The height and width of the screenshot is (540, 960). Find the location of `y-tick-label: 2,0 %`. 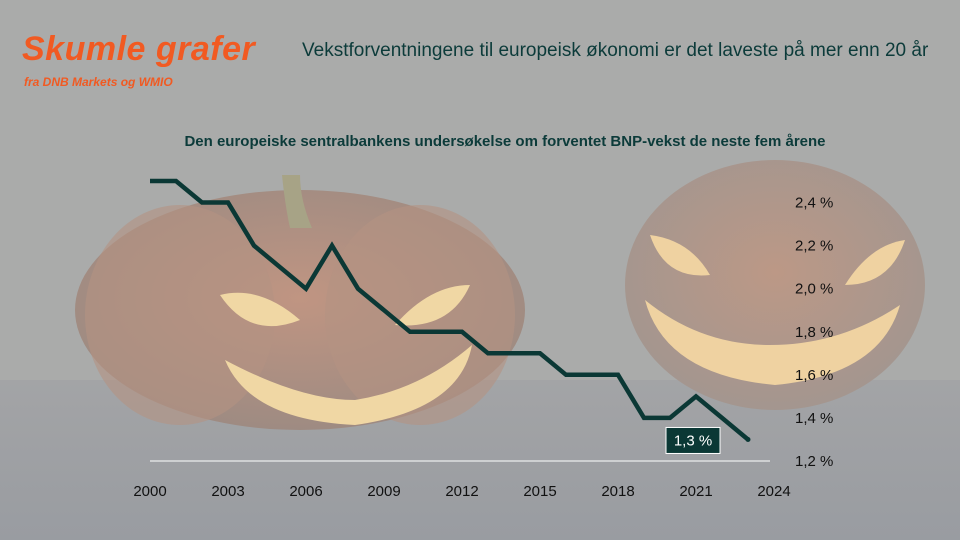

y-tick-label: 2,0 % is located at coordinates (814, 289).